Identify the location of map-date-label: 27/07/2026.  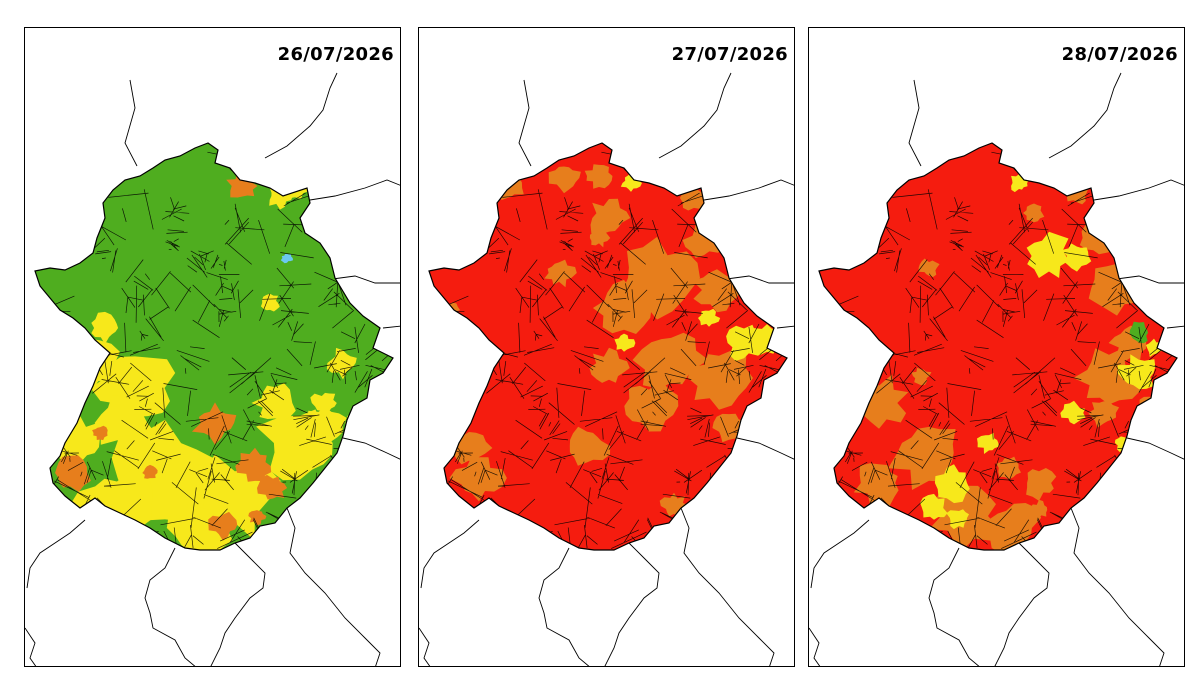
(729, 54).